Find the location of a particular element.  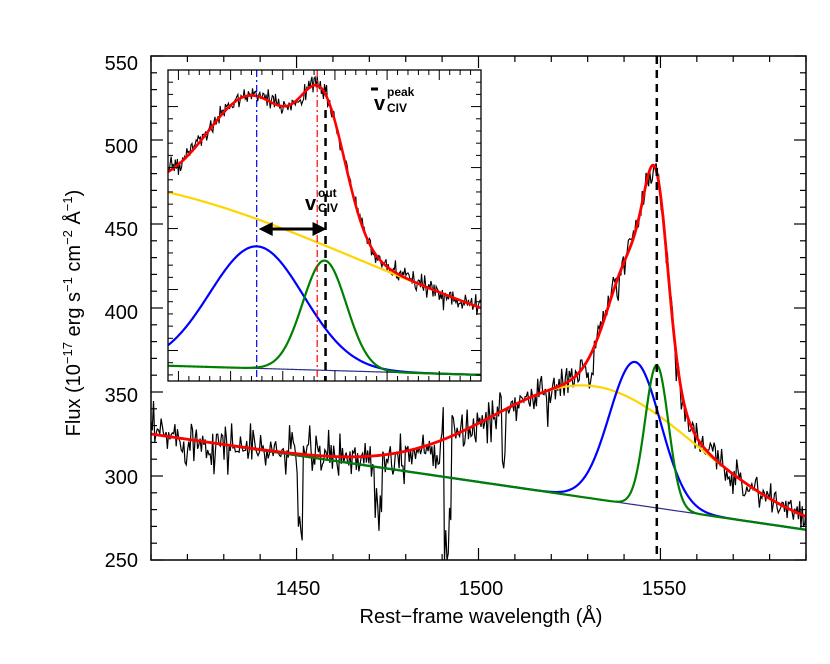

y-tick-labels: 250 300 350 400 450 500 550 is located at coordinates (121, 312).